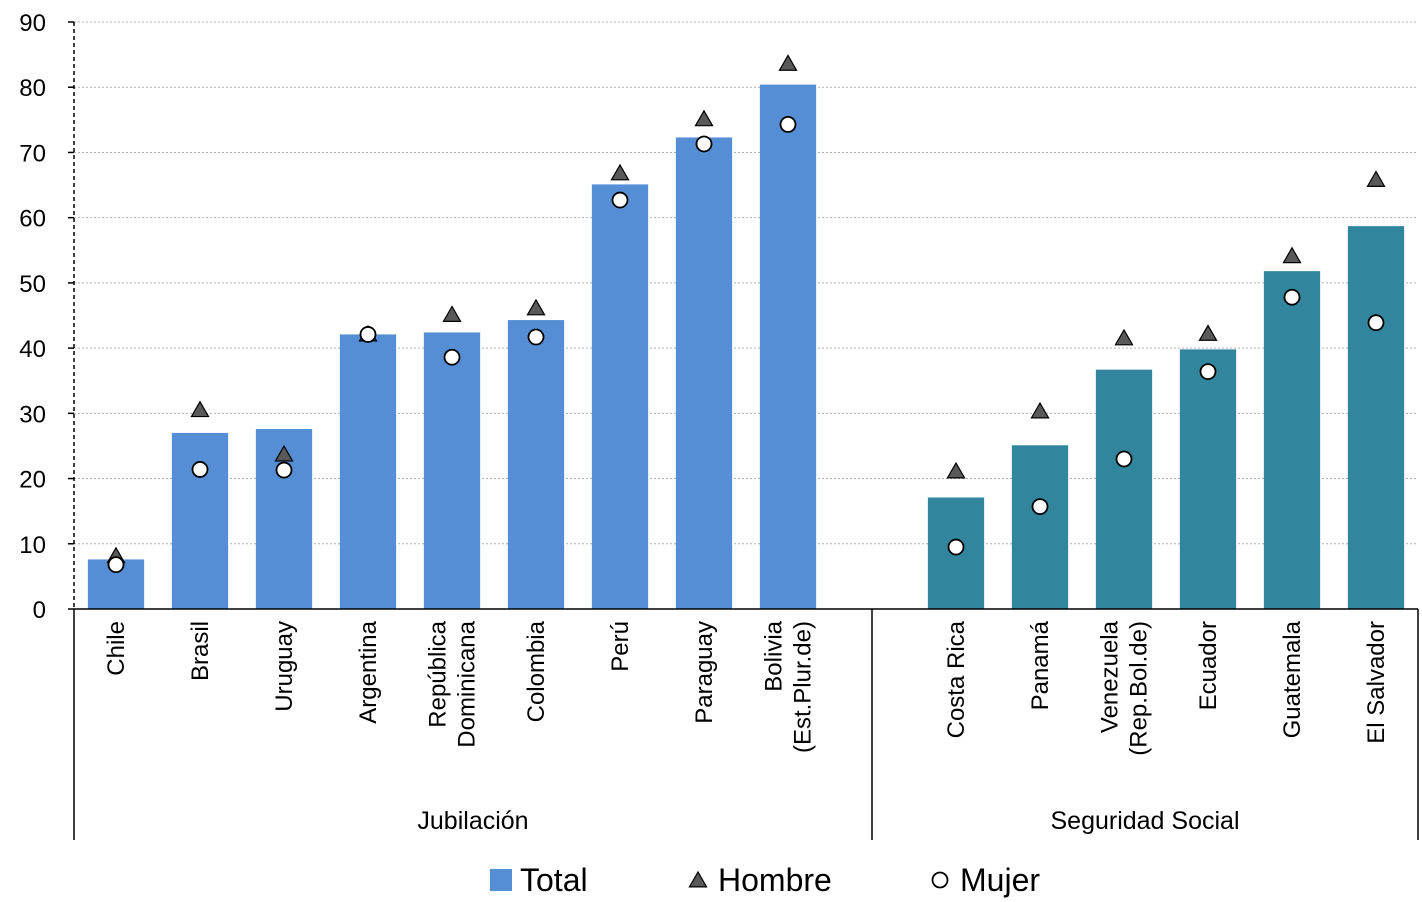 The width and height of the screenshot is (1422, 902). I want to click on y-tick-label: 0, so click(39, 610).